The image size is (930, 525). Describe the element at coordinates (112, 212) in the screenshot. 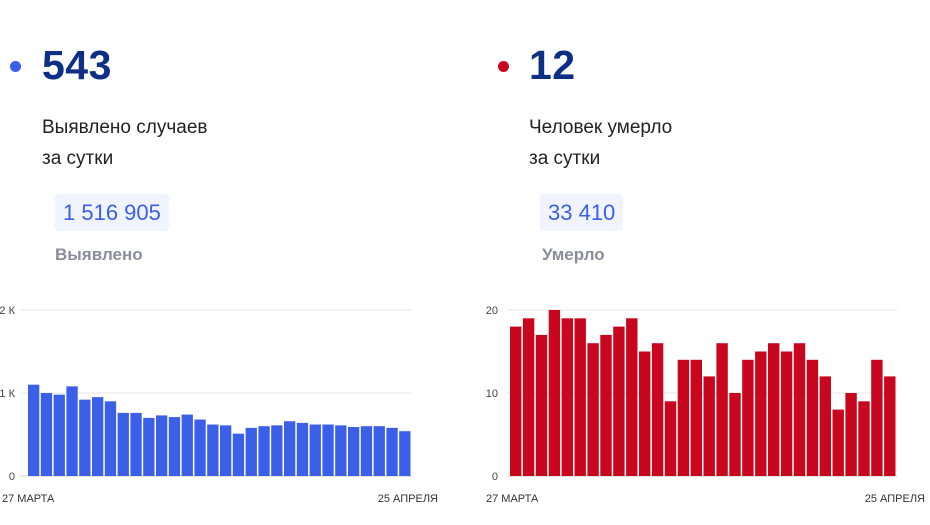

I see `cases-total-badge: 1 516 905` at that location.